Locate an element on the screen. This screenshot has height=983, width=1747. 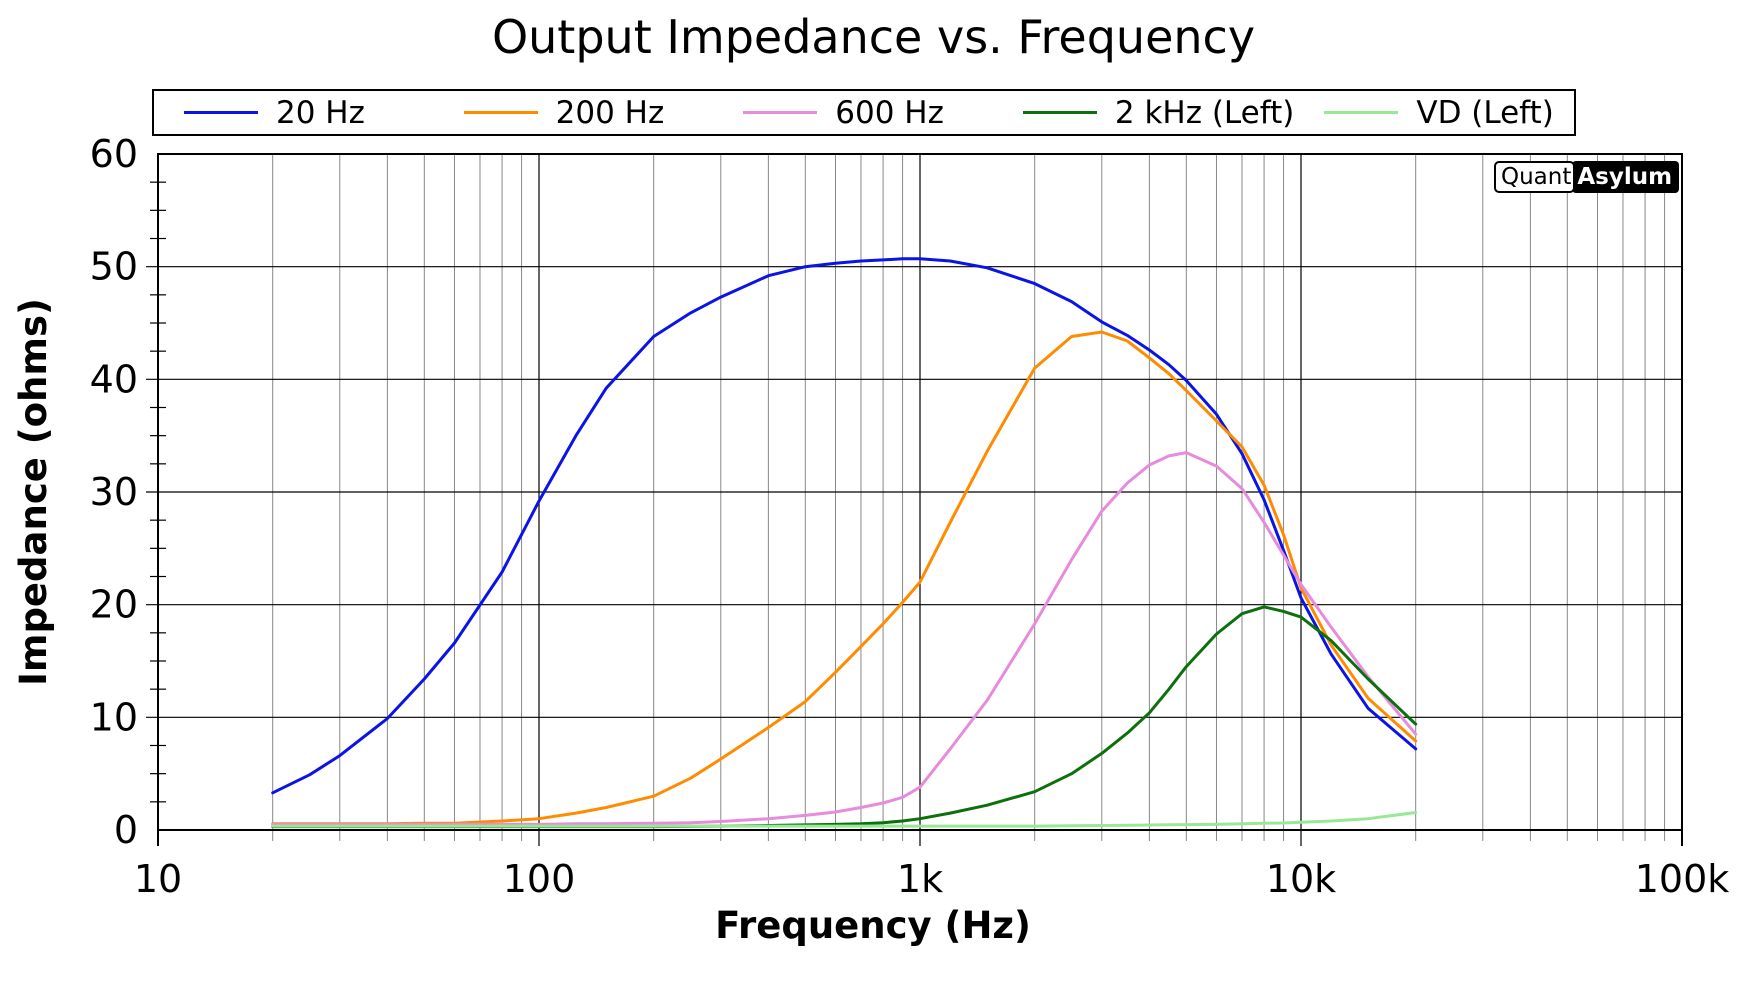
legend-line-swatch-20hz is located at coordinates (221, 112).